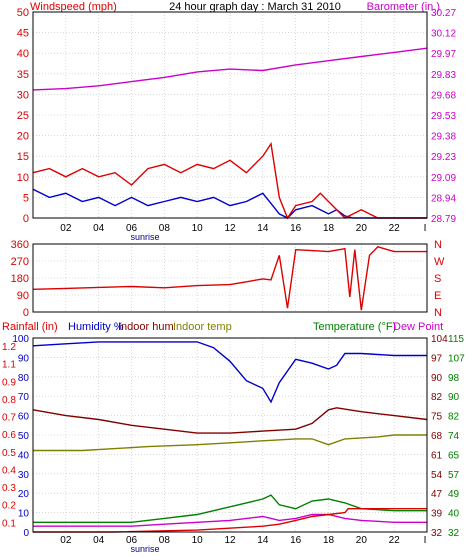 Image resolution: width=465 pixels, height=556 pixels. I want to click on temperature-tick-label: 107, so click(456, 358).